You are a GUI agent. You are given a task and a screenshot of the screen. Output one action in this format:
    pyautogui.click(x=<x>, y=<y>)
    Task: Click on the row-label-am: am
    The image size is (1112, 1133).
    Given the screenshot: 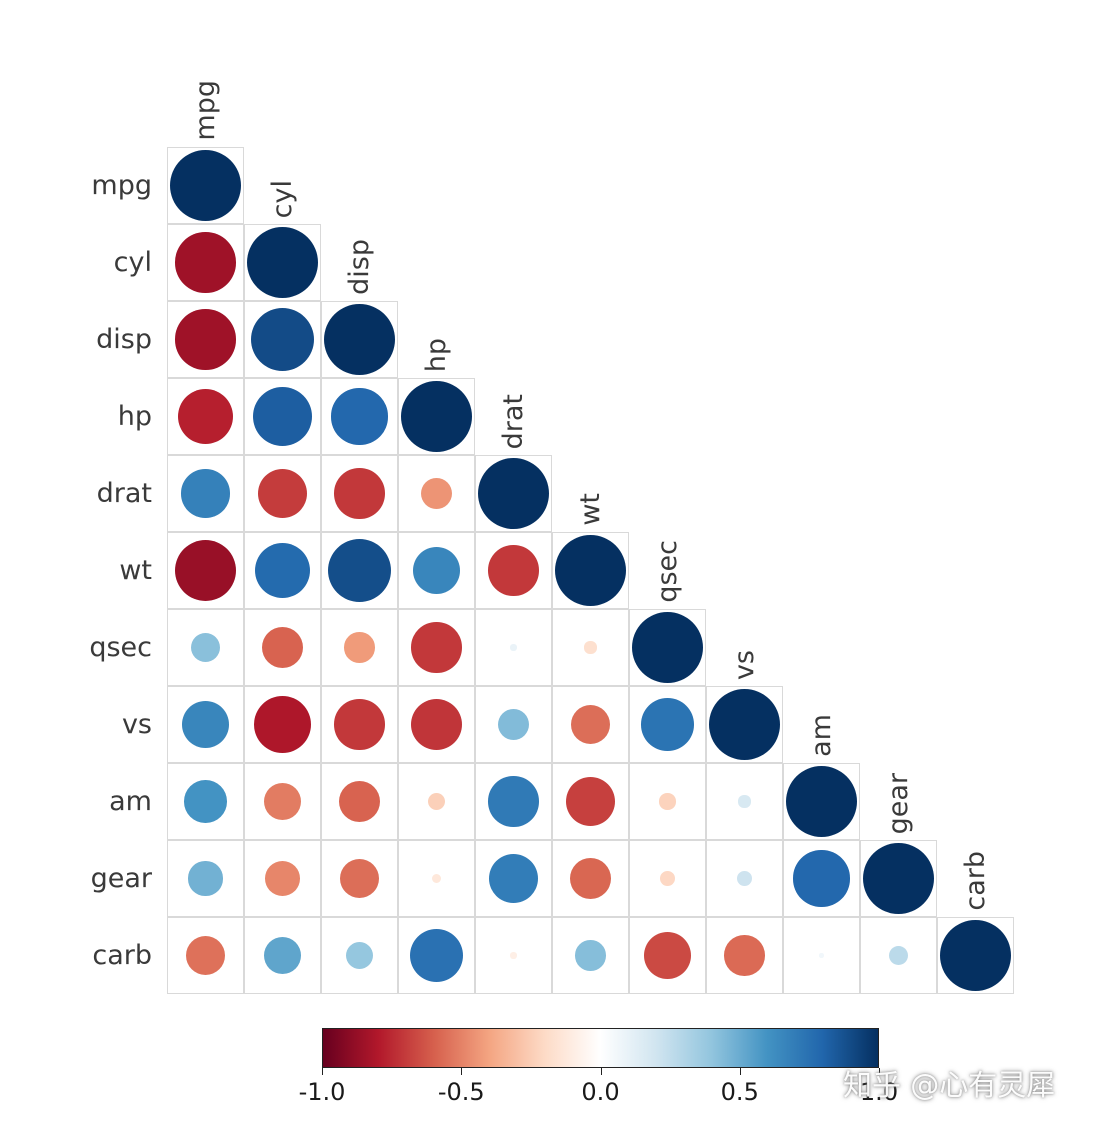 What is the action you would take?
    pyautogui.click(x=130, y=801)
    